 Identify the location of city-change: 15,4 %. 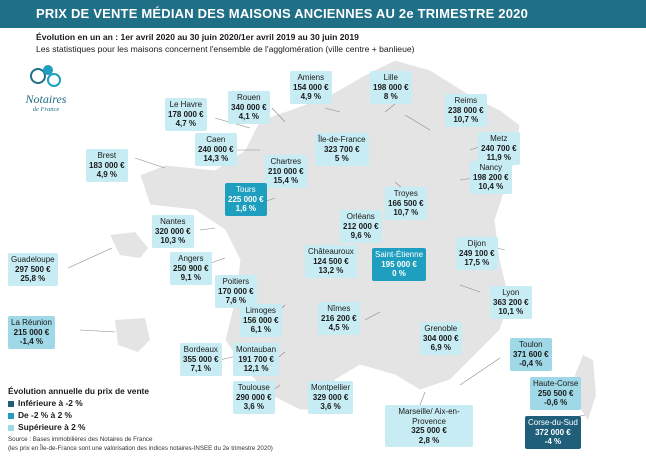
(286, 181).